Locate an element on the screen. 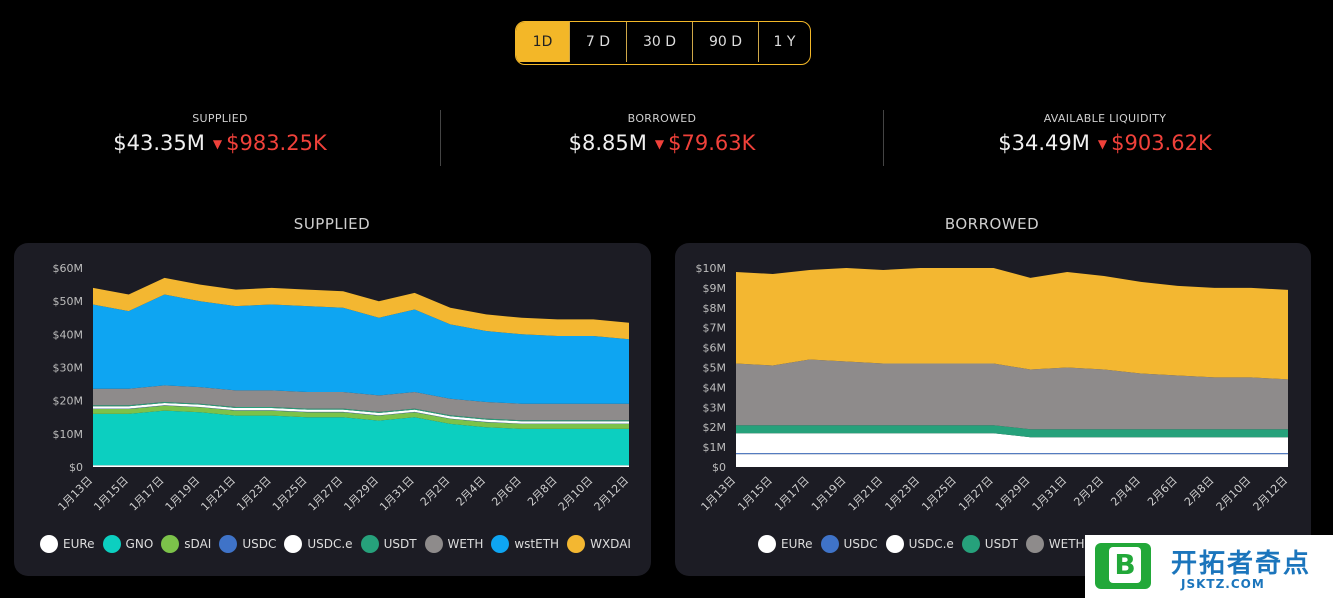 This screenshot has height=598, width=1333. legend-label: WETH is located at coordinates (1066, 544).